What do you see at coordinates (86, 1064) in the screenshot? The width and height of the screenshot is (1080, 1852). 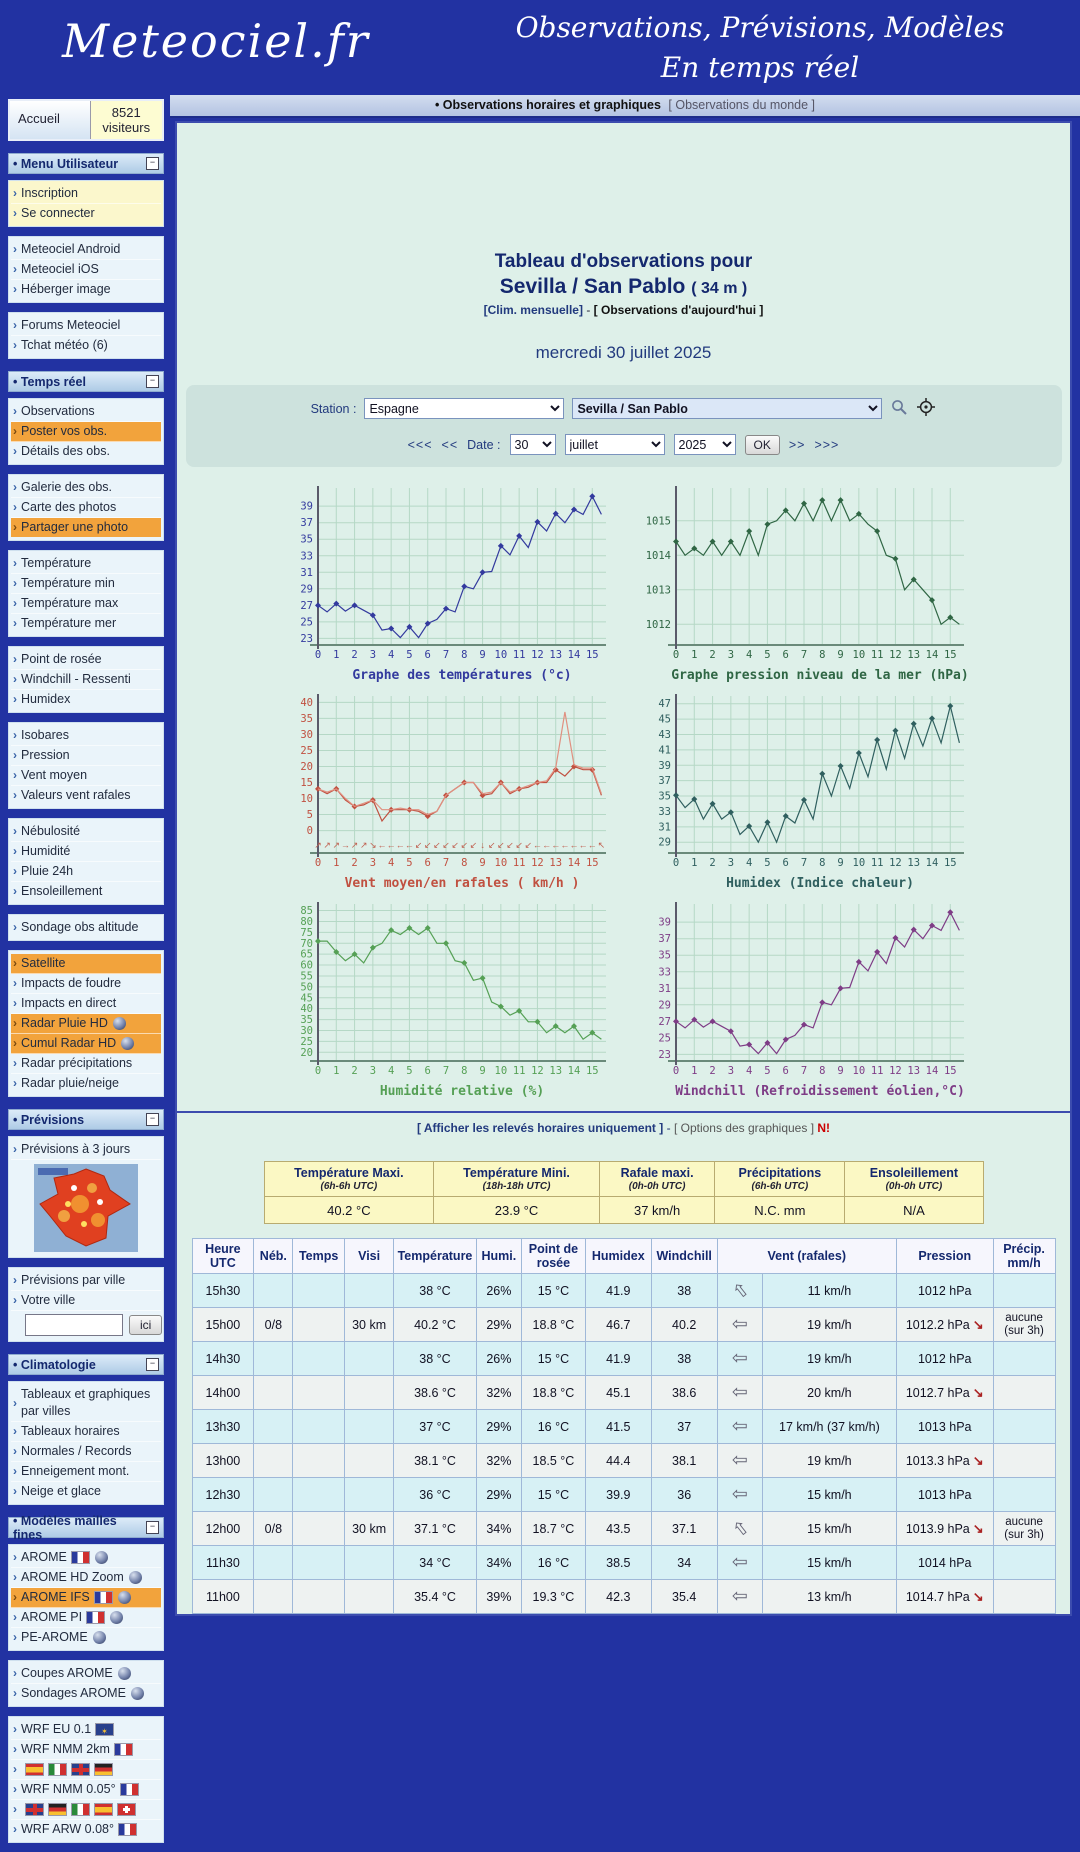 I see `sidebar-item-radar-pr-cipitations: › Radar précipitations` at bounding box center [86, 1064].